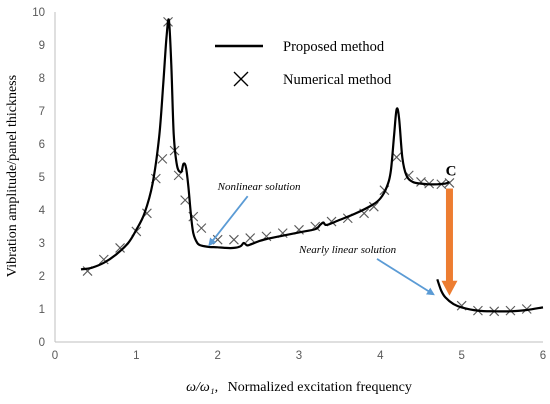 The height and width of the screenshot is (404, 550). Describe the element at coordinates (380, 356) in the screenshot. I see `x-tick-label: 4` at that location.